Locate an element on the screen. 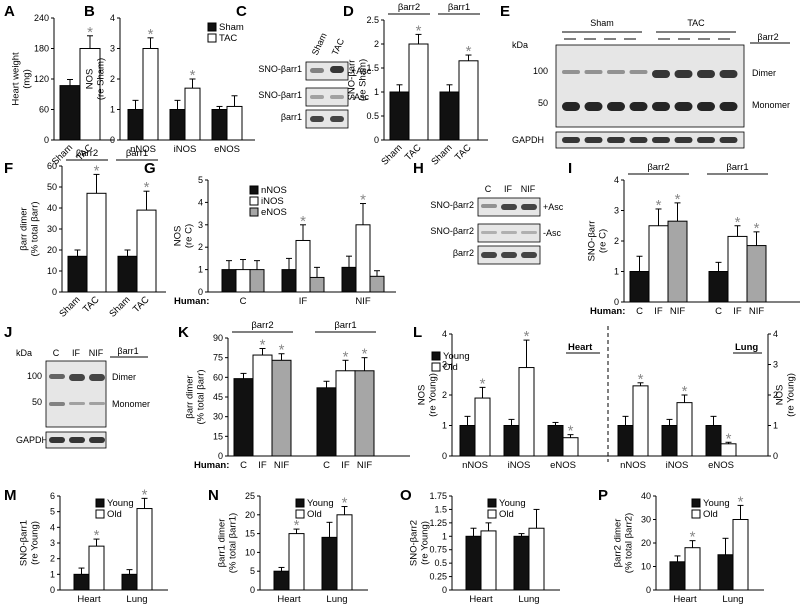  y-tick-label: 40 is located at coordinates (52, 208).